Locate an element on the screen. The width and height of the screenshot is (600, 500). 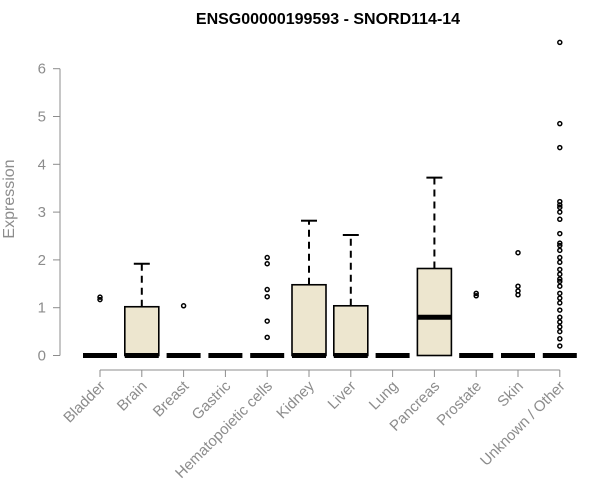
x-tick-label: Kidney is located at coordinates (295, 399).